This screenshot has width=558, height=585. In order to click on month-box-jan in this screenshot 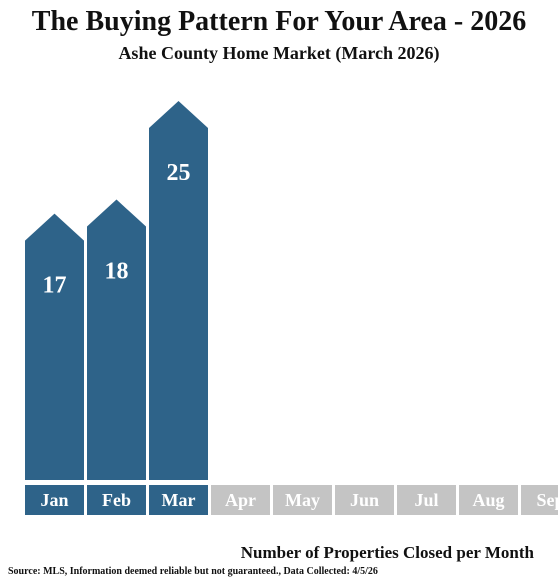, I will do `click(54, 500)`.